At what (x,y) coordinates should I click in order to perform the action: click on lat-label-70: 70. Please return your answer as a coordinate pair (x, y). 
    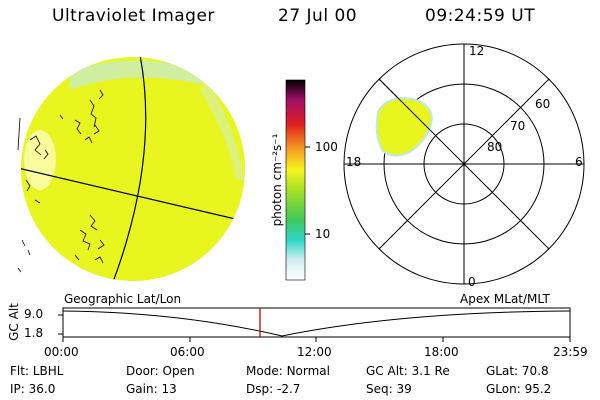
    Looking at the image, I should click on (518, 126).